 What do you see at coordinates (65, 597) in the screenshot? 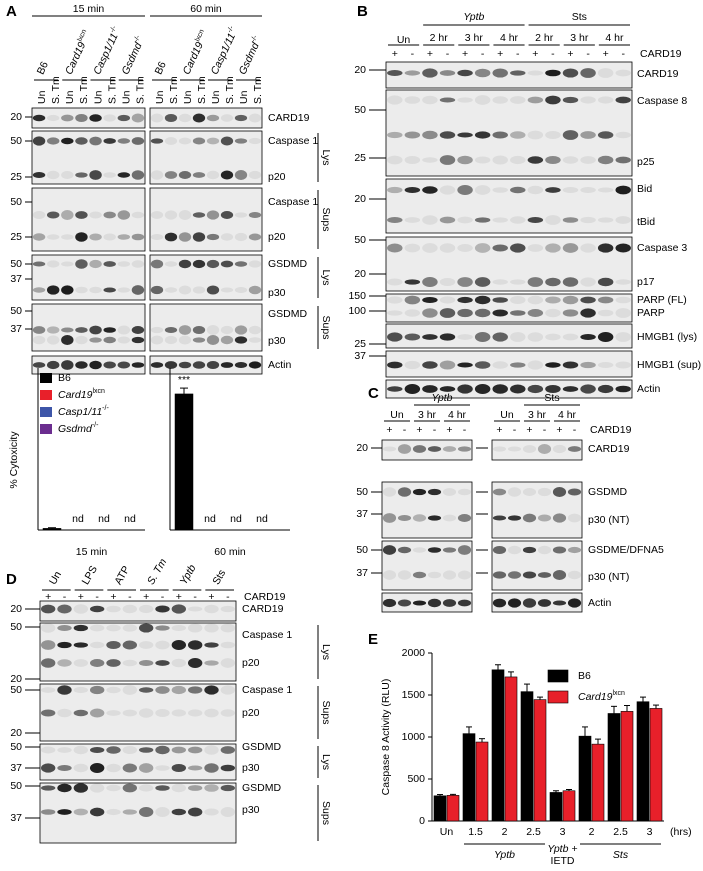
I see `sign: -` at bounding box center [65, 597].